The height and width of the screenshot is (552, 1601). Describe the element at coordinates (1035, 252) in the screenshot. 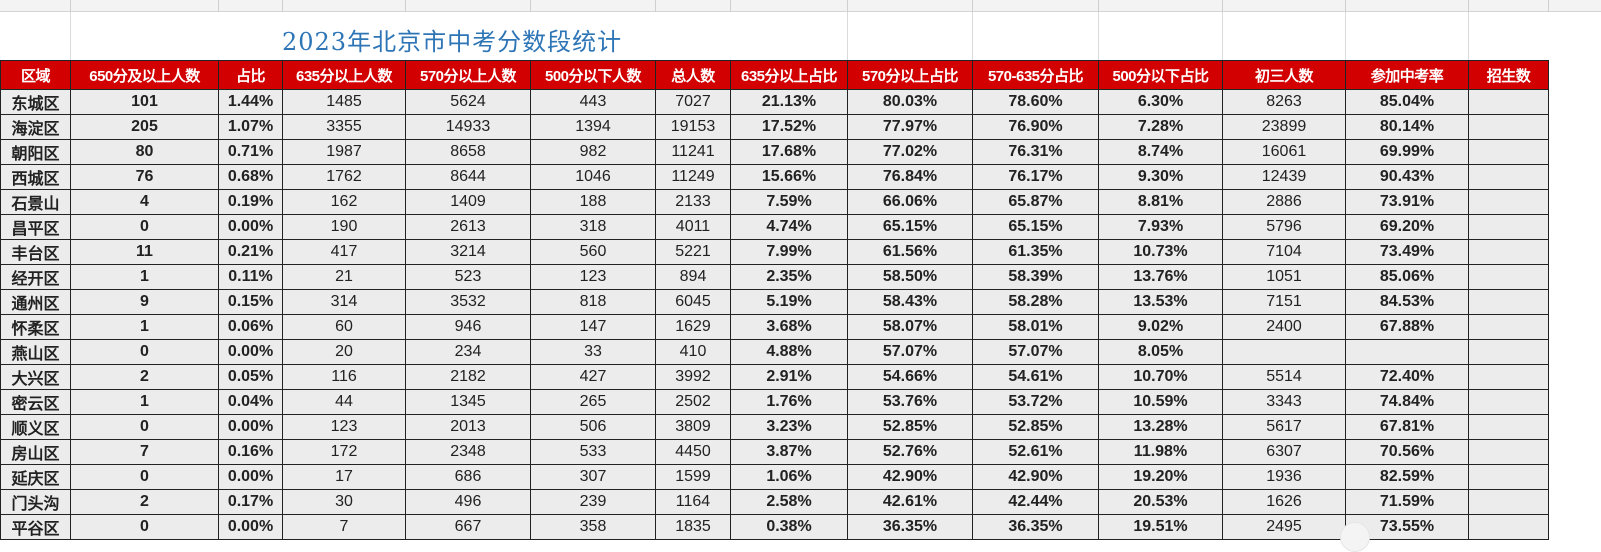

I see `pct-570-635-cell: 61.35%` at that location.